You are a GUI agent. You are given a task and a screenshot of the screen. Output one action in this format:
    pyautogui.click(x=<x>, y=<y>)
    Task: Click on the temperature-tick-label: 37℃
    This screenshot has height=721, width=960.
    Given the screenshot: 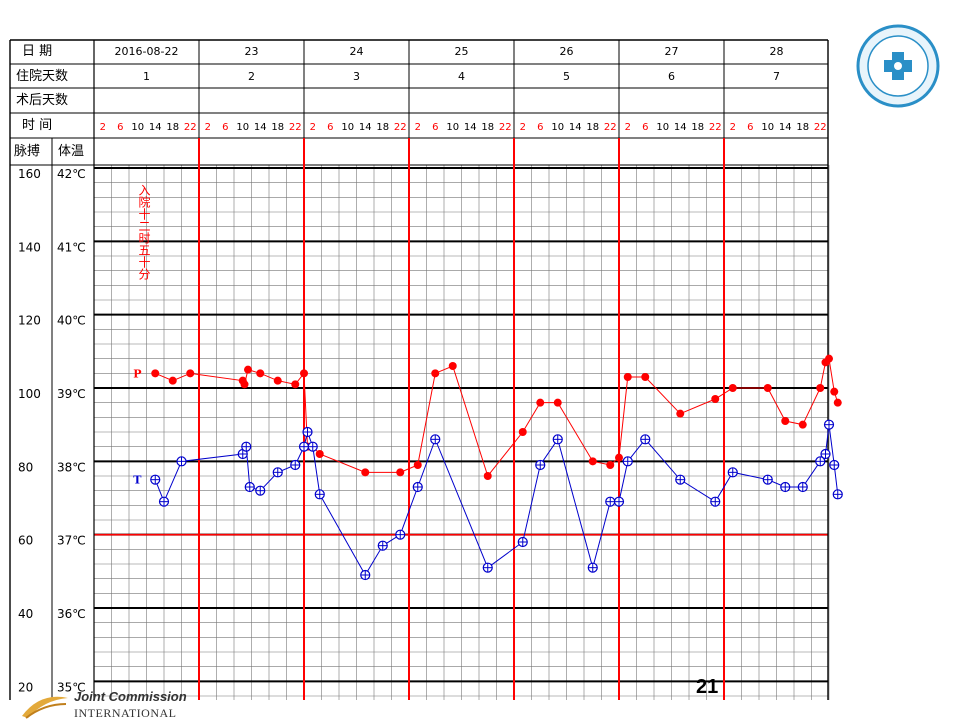 What is the action you would take?
    pyautogui.click(x=71, y=541)
    